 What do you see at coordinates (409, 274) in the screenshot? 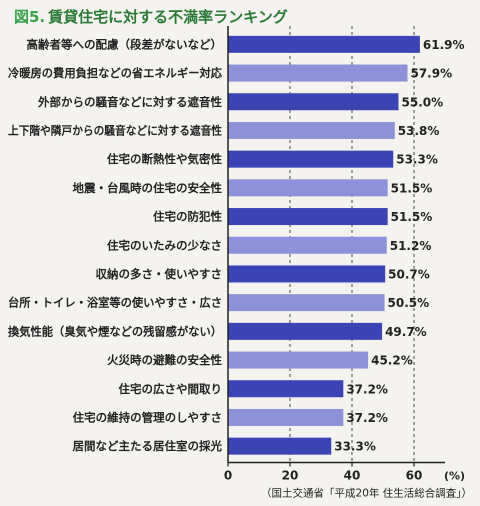
I see `value-label-9: 50.7%` at bounding box center [409, 274].